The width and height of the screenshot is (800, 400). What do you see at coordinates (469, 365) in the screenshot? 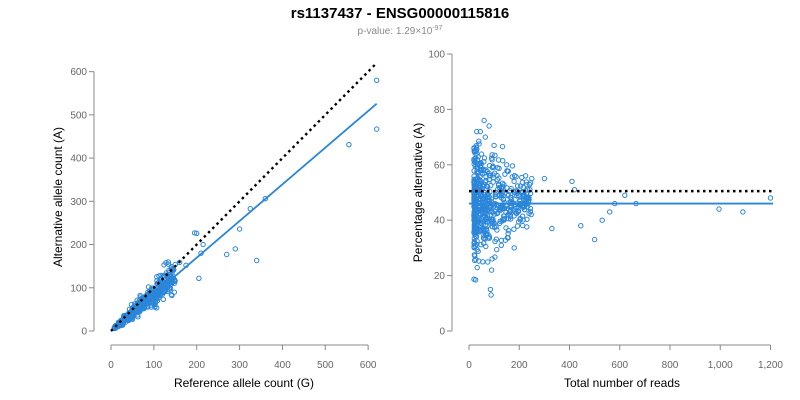
I see `x-tick-label: 0` at bounding box center [469, 365].